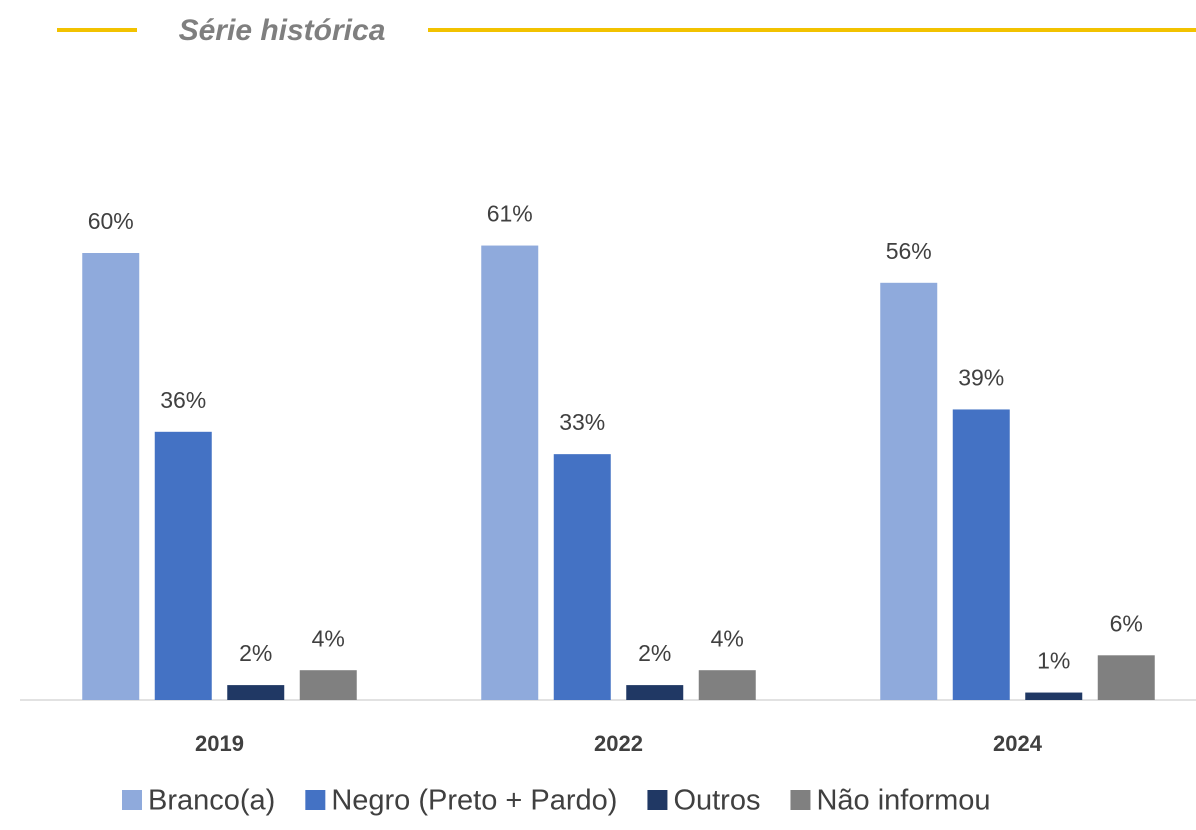 This screenshot has height=830, width=1196. Describe the element at coordinates (183, 400) in the screenshot. I see `data-label: 36%` at that location.